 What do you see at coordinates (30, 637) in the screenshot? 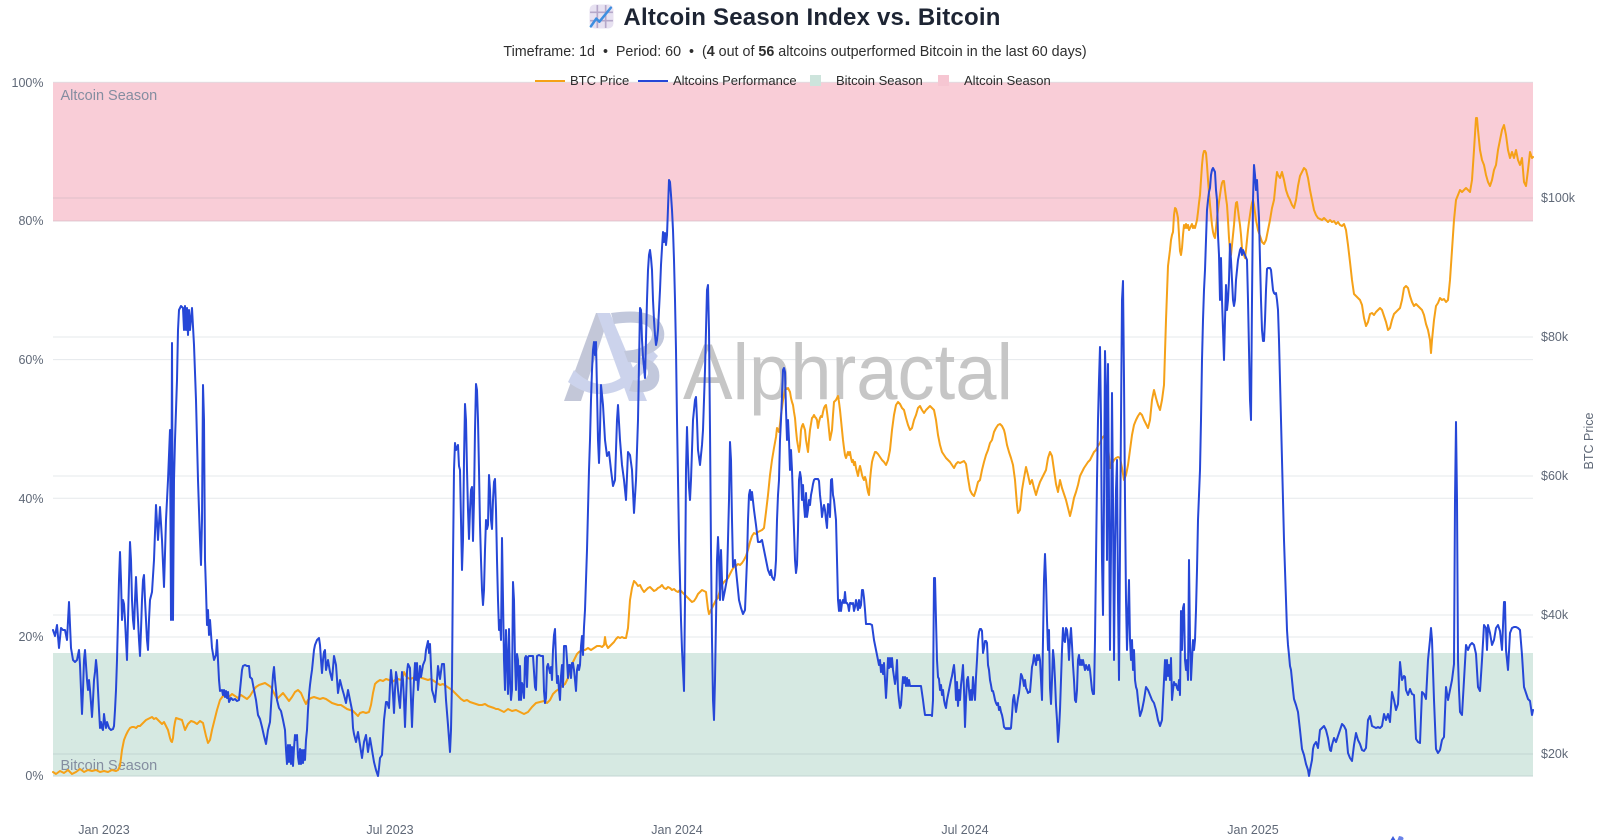
I see `svg-text: 20%` at bounding box center [30, 637].